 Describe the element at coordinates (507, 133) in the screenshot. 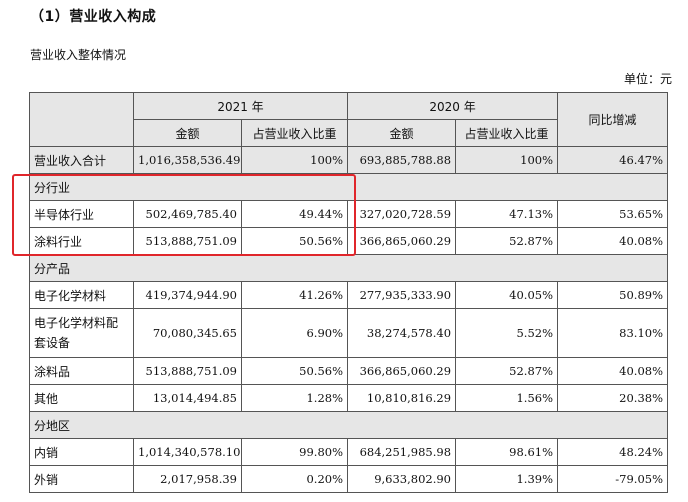

I see `header-share-2020: 占营业收入比重` at that location.